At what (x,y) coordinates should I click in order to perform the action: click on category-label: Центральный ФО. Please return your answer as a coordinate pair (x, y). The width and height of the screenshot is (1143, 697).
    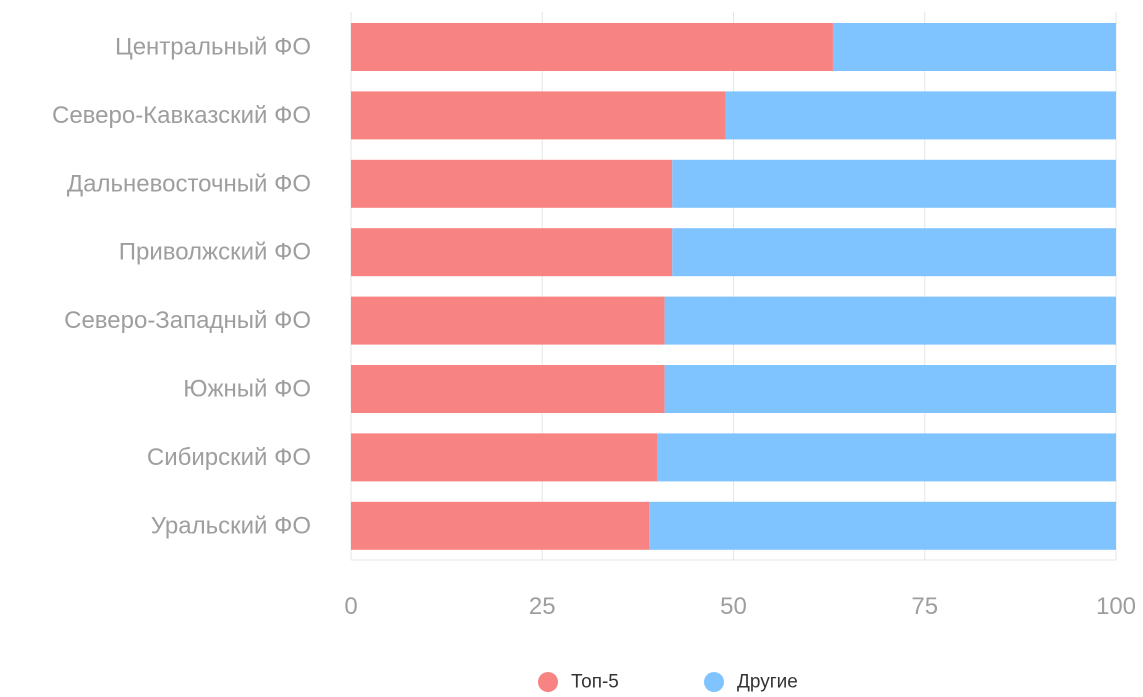
    Looking at the image, I should click on (213, 47).